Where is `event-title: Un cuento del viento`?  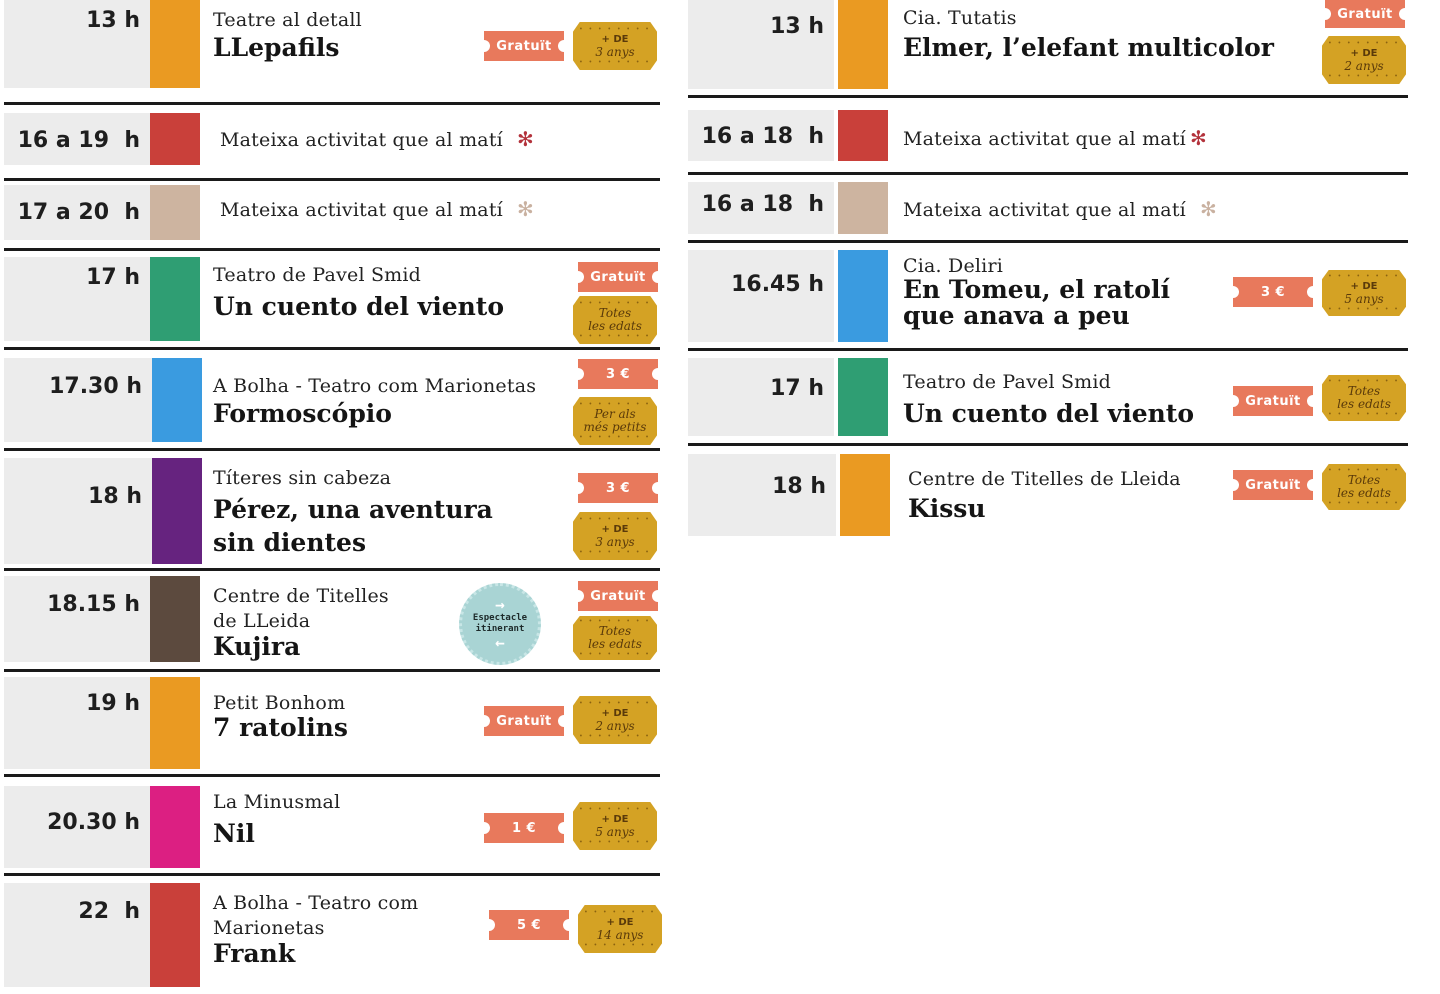 event-title: Un cuento del viento is located at coordinates (1049, 413).